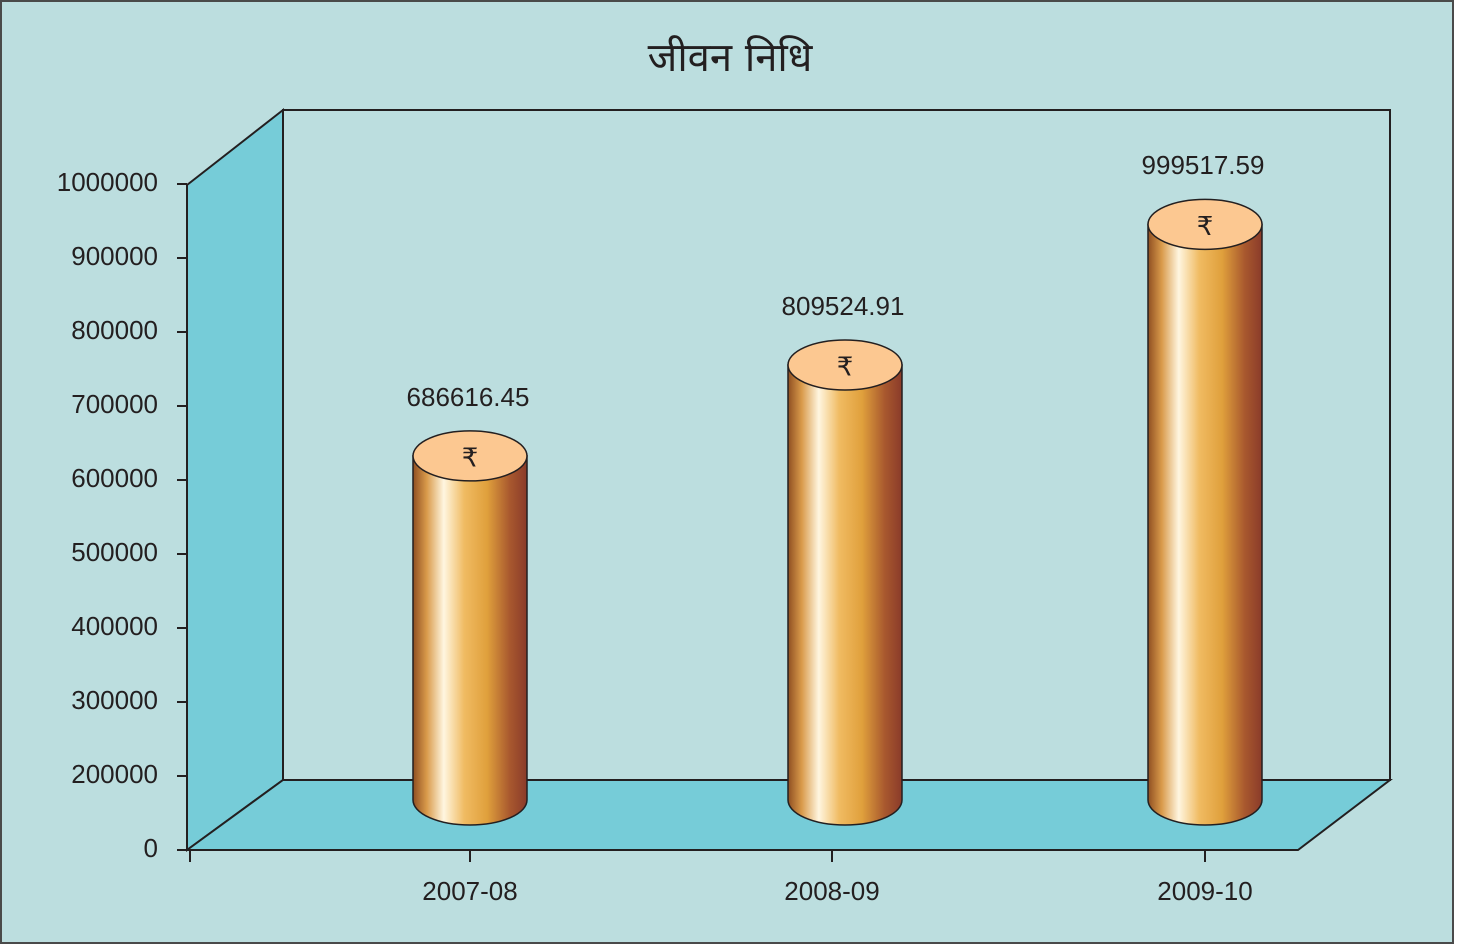 The width and height of the screenshot is (1460, 946). Describe the element at coordinates (469, 891) in the screenshot. I see `x-tick-label: 2007-08` at that location.